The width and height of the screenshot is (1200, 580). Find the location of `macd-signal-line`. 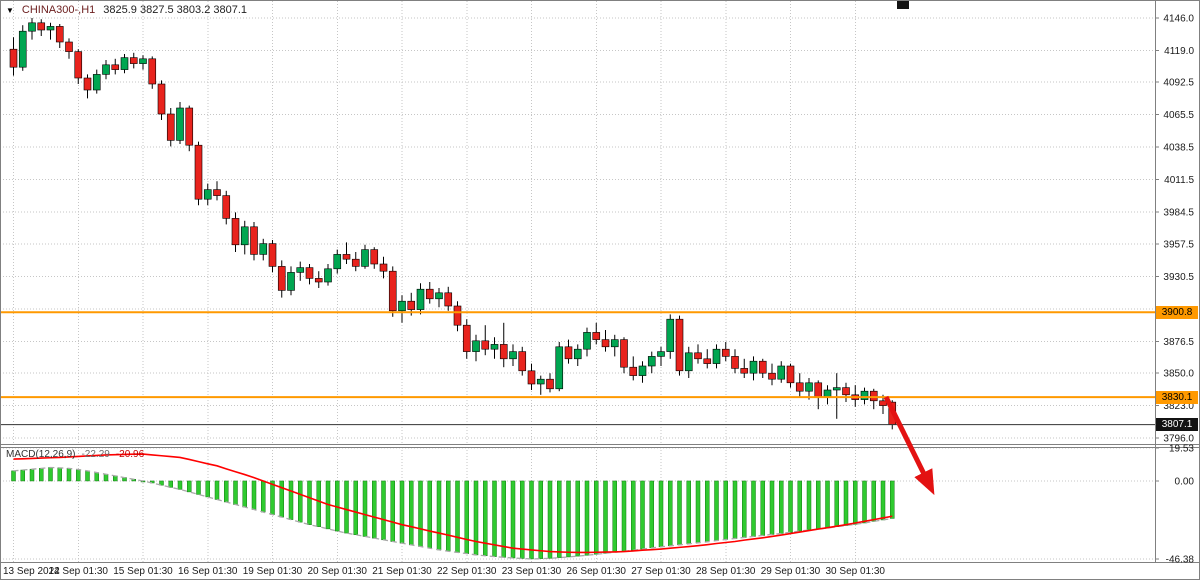

macd-signal-line is located at coordinates (453, 503).